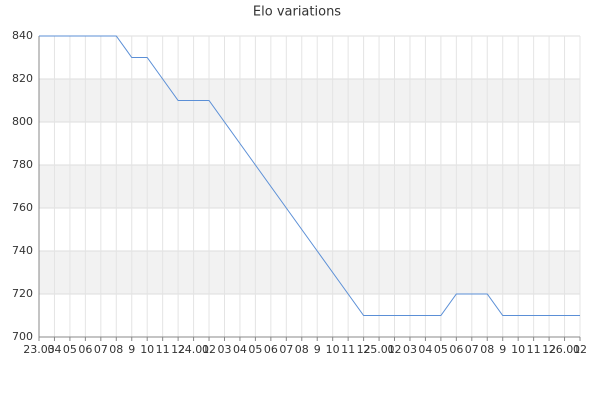  What do you see at coordinates (297, 12) in the screenshot?
I see `chart-title: Elo variations` at bounding box center [297, 12].